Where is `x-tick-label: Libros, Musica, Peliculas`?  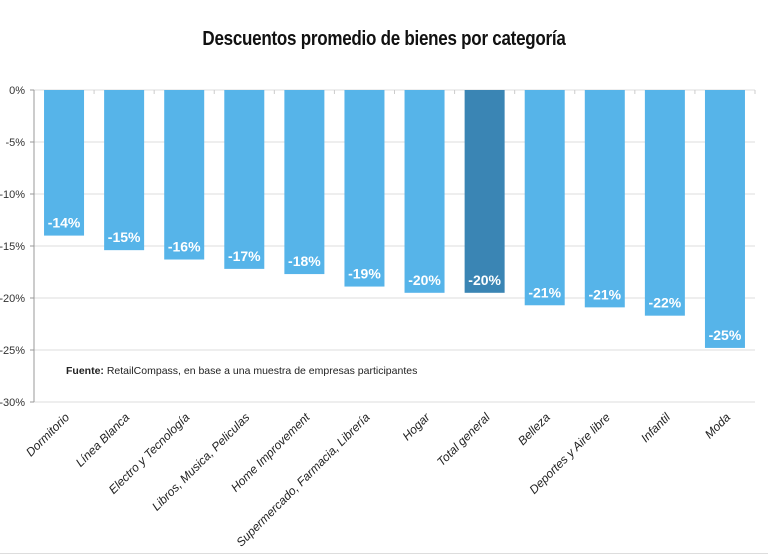 x-tick-label: Libros, Musica, Peliculas is located at coordinates (200, 461).